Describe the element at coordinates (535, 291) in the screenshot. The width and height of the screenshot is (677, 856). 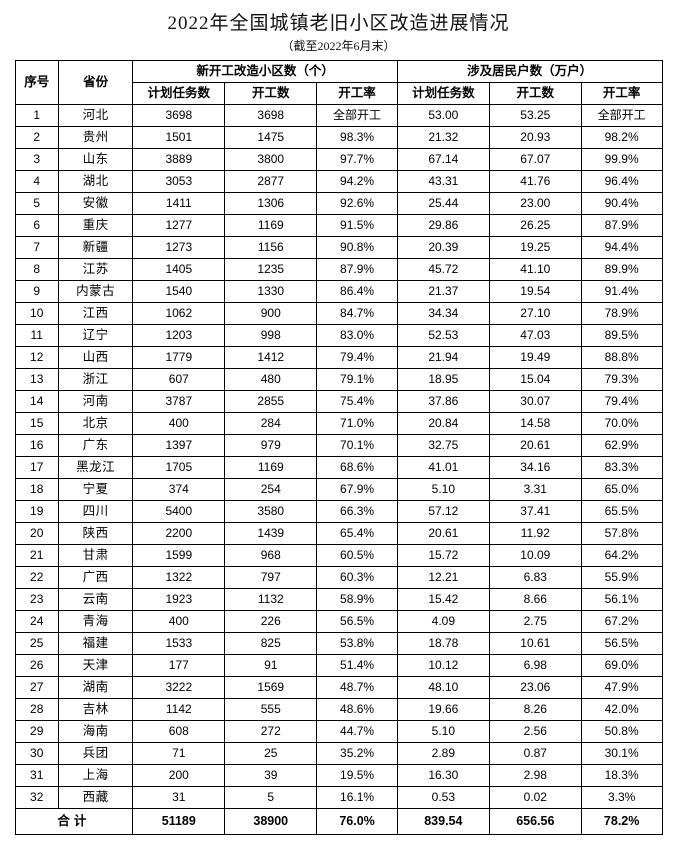
I see `row-households-started: 19.54` at that location.